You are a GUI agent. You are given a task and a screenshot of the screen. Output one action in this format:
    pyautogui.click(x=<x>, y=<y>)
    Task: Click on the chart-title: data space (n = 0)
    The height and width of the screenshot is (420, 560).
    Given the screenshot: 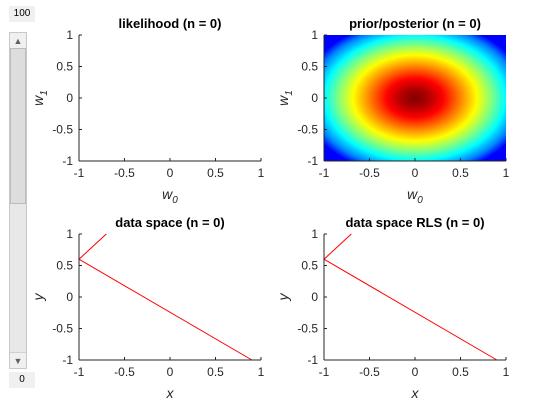 What is the action you would take?
    pyautogui.click(x=169, y=222)
    